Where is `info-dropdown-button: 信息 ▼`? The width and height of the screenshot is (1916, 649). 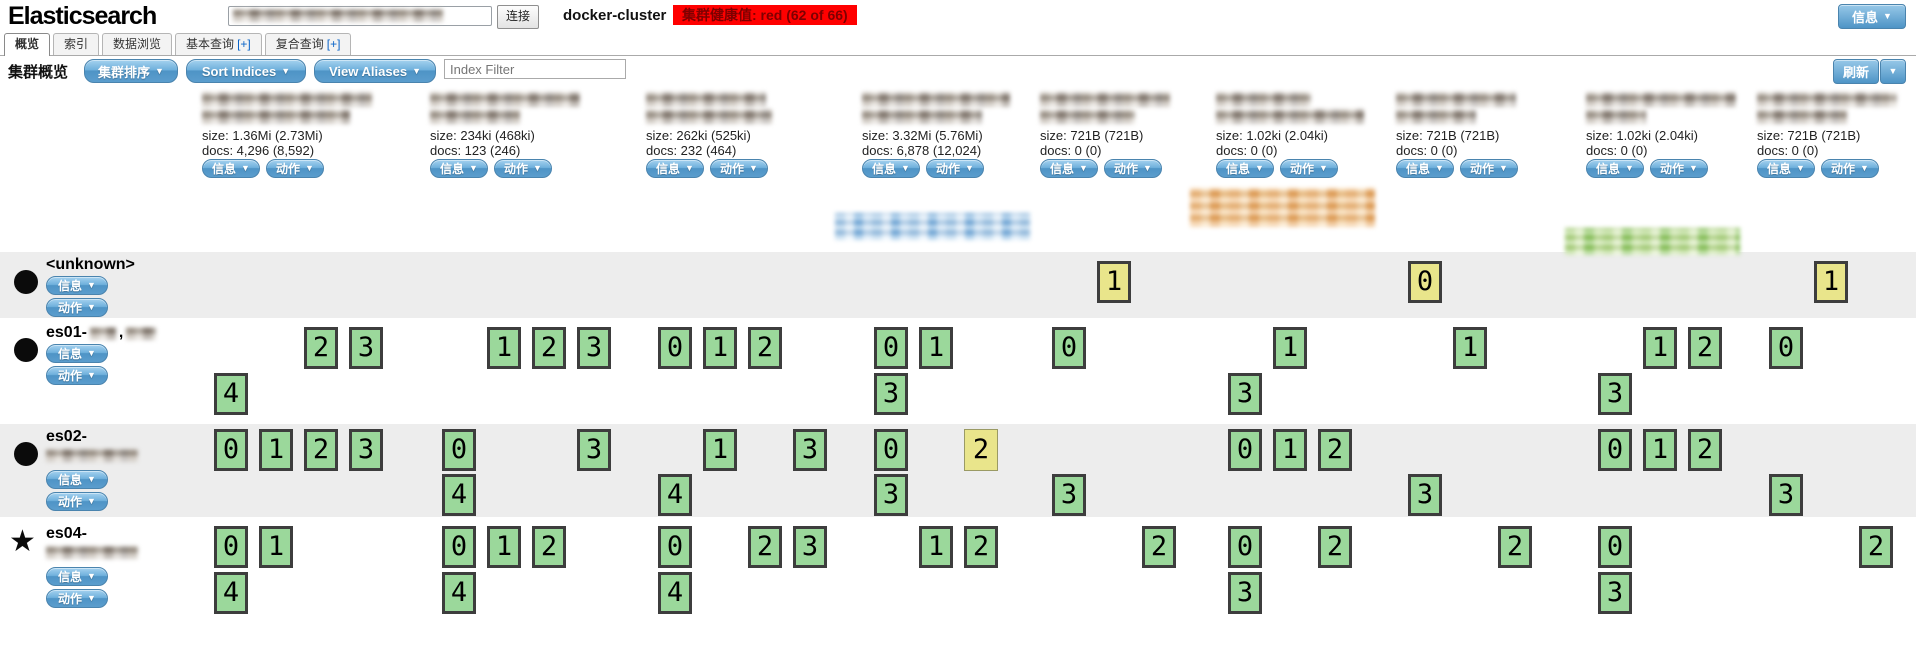
info-dropdown-button: 信息 ▼ is located at coordinates (1872, 16).